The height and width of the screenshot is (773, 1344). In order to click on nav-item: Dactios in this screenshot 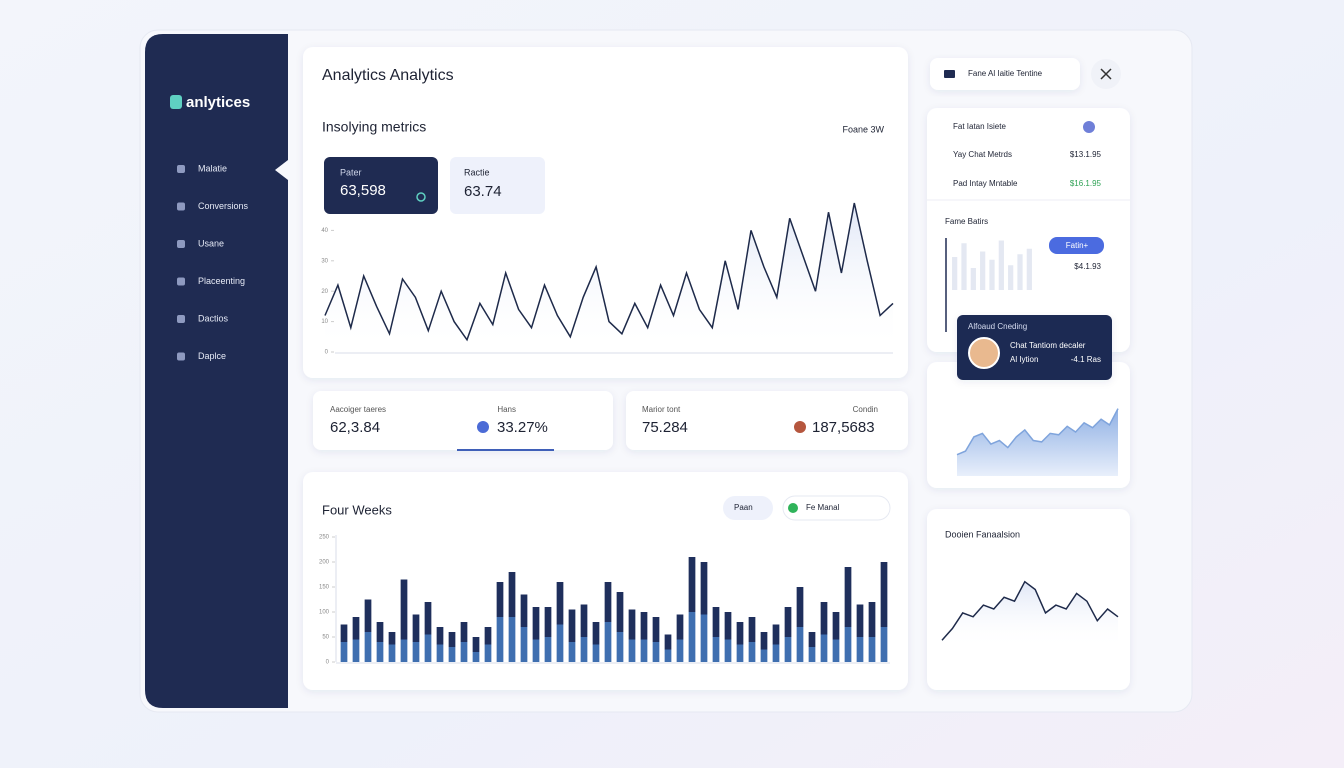, I will do `click(213, 318)`.